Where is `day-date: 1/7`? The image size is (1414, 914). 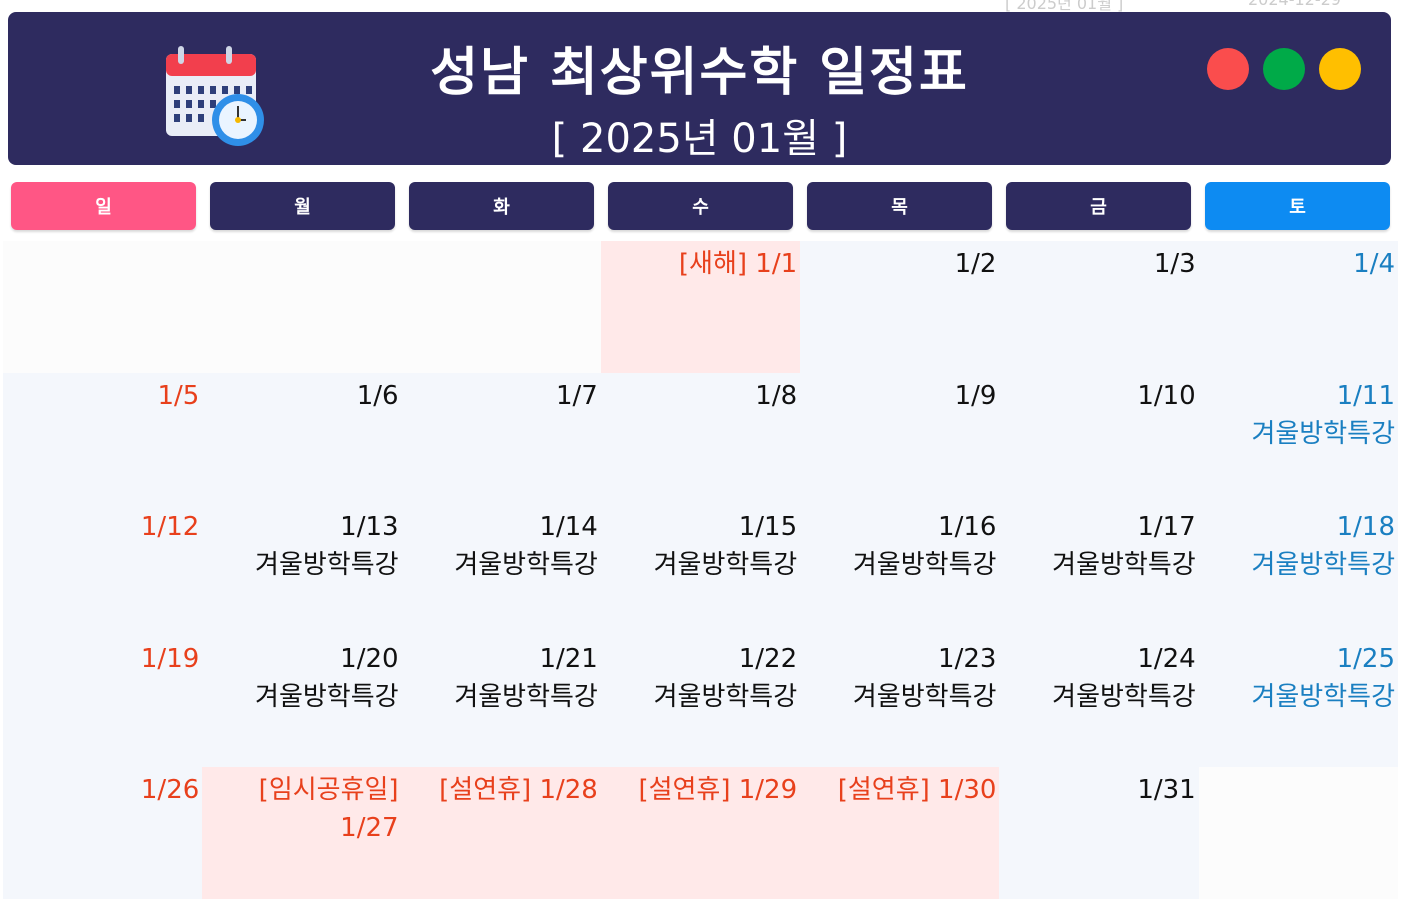 day-date: 1/7 is located at coordinates (577, 395).